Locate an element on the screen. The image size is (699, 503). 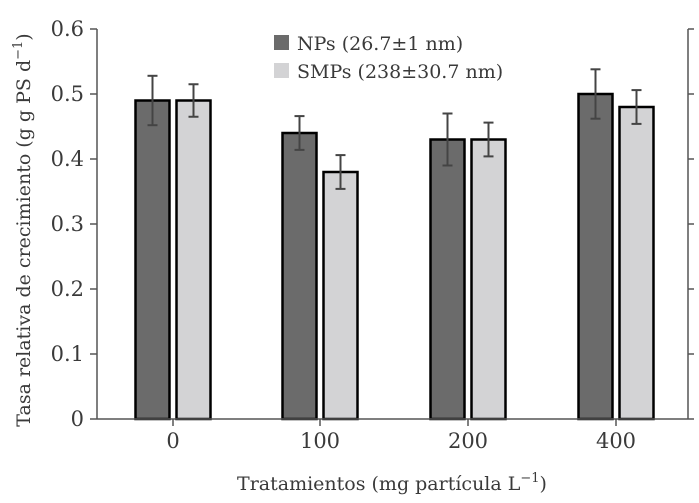
x-tick-label: 400 is located at coordinates (616, 441).